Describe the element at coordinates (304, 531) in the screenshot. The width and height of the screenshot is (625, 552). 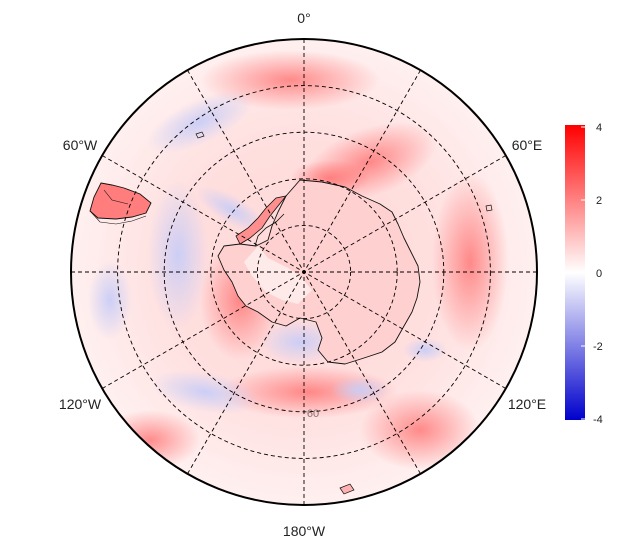
I see `lon-label-180w: 180°W` at that location.